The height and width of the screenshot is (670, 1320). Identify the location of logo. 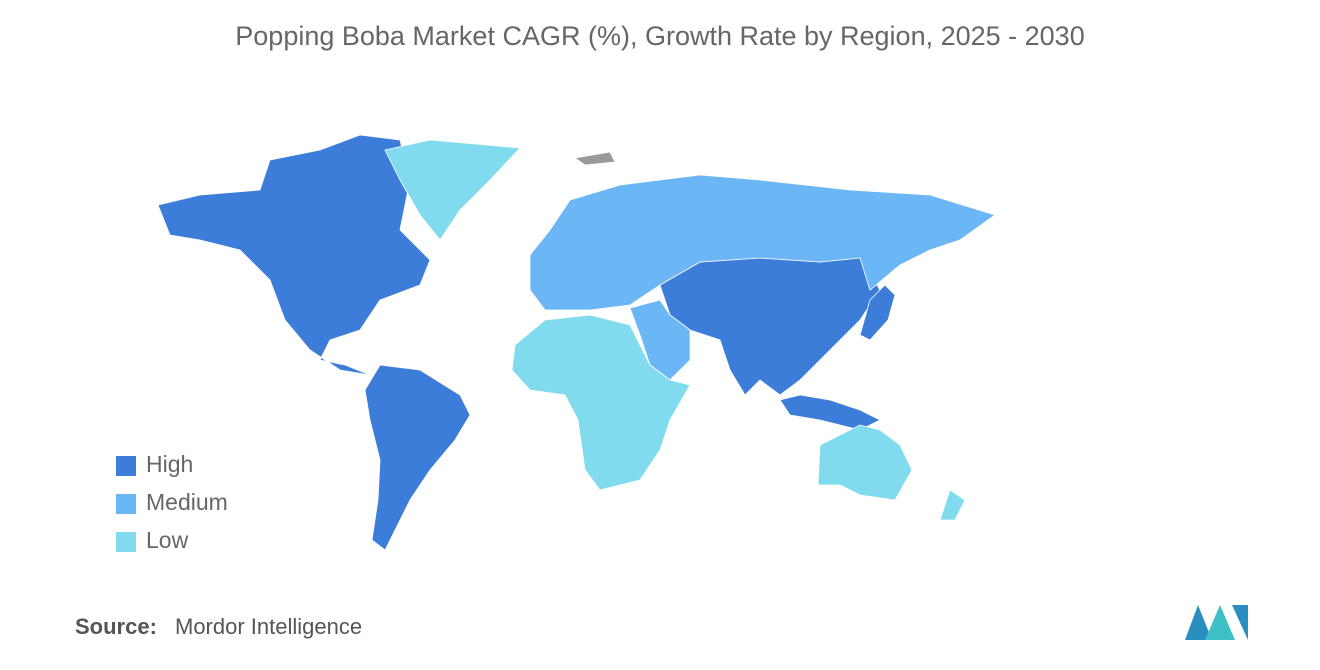
(1216, 622).